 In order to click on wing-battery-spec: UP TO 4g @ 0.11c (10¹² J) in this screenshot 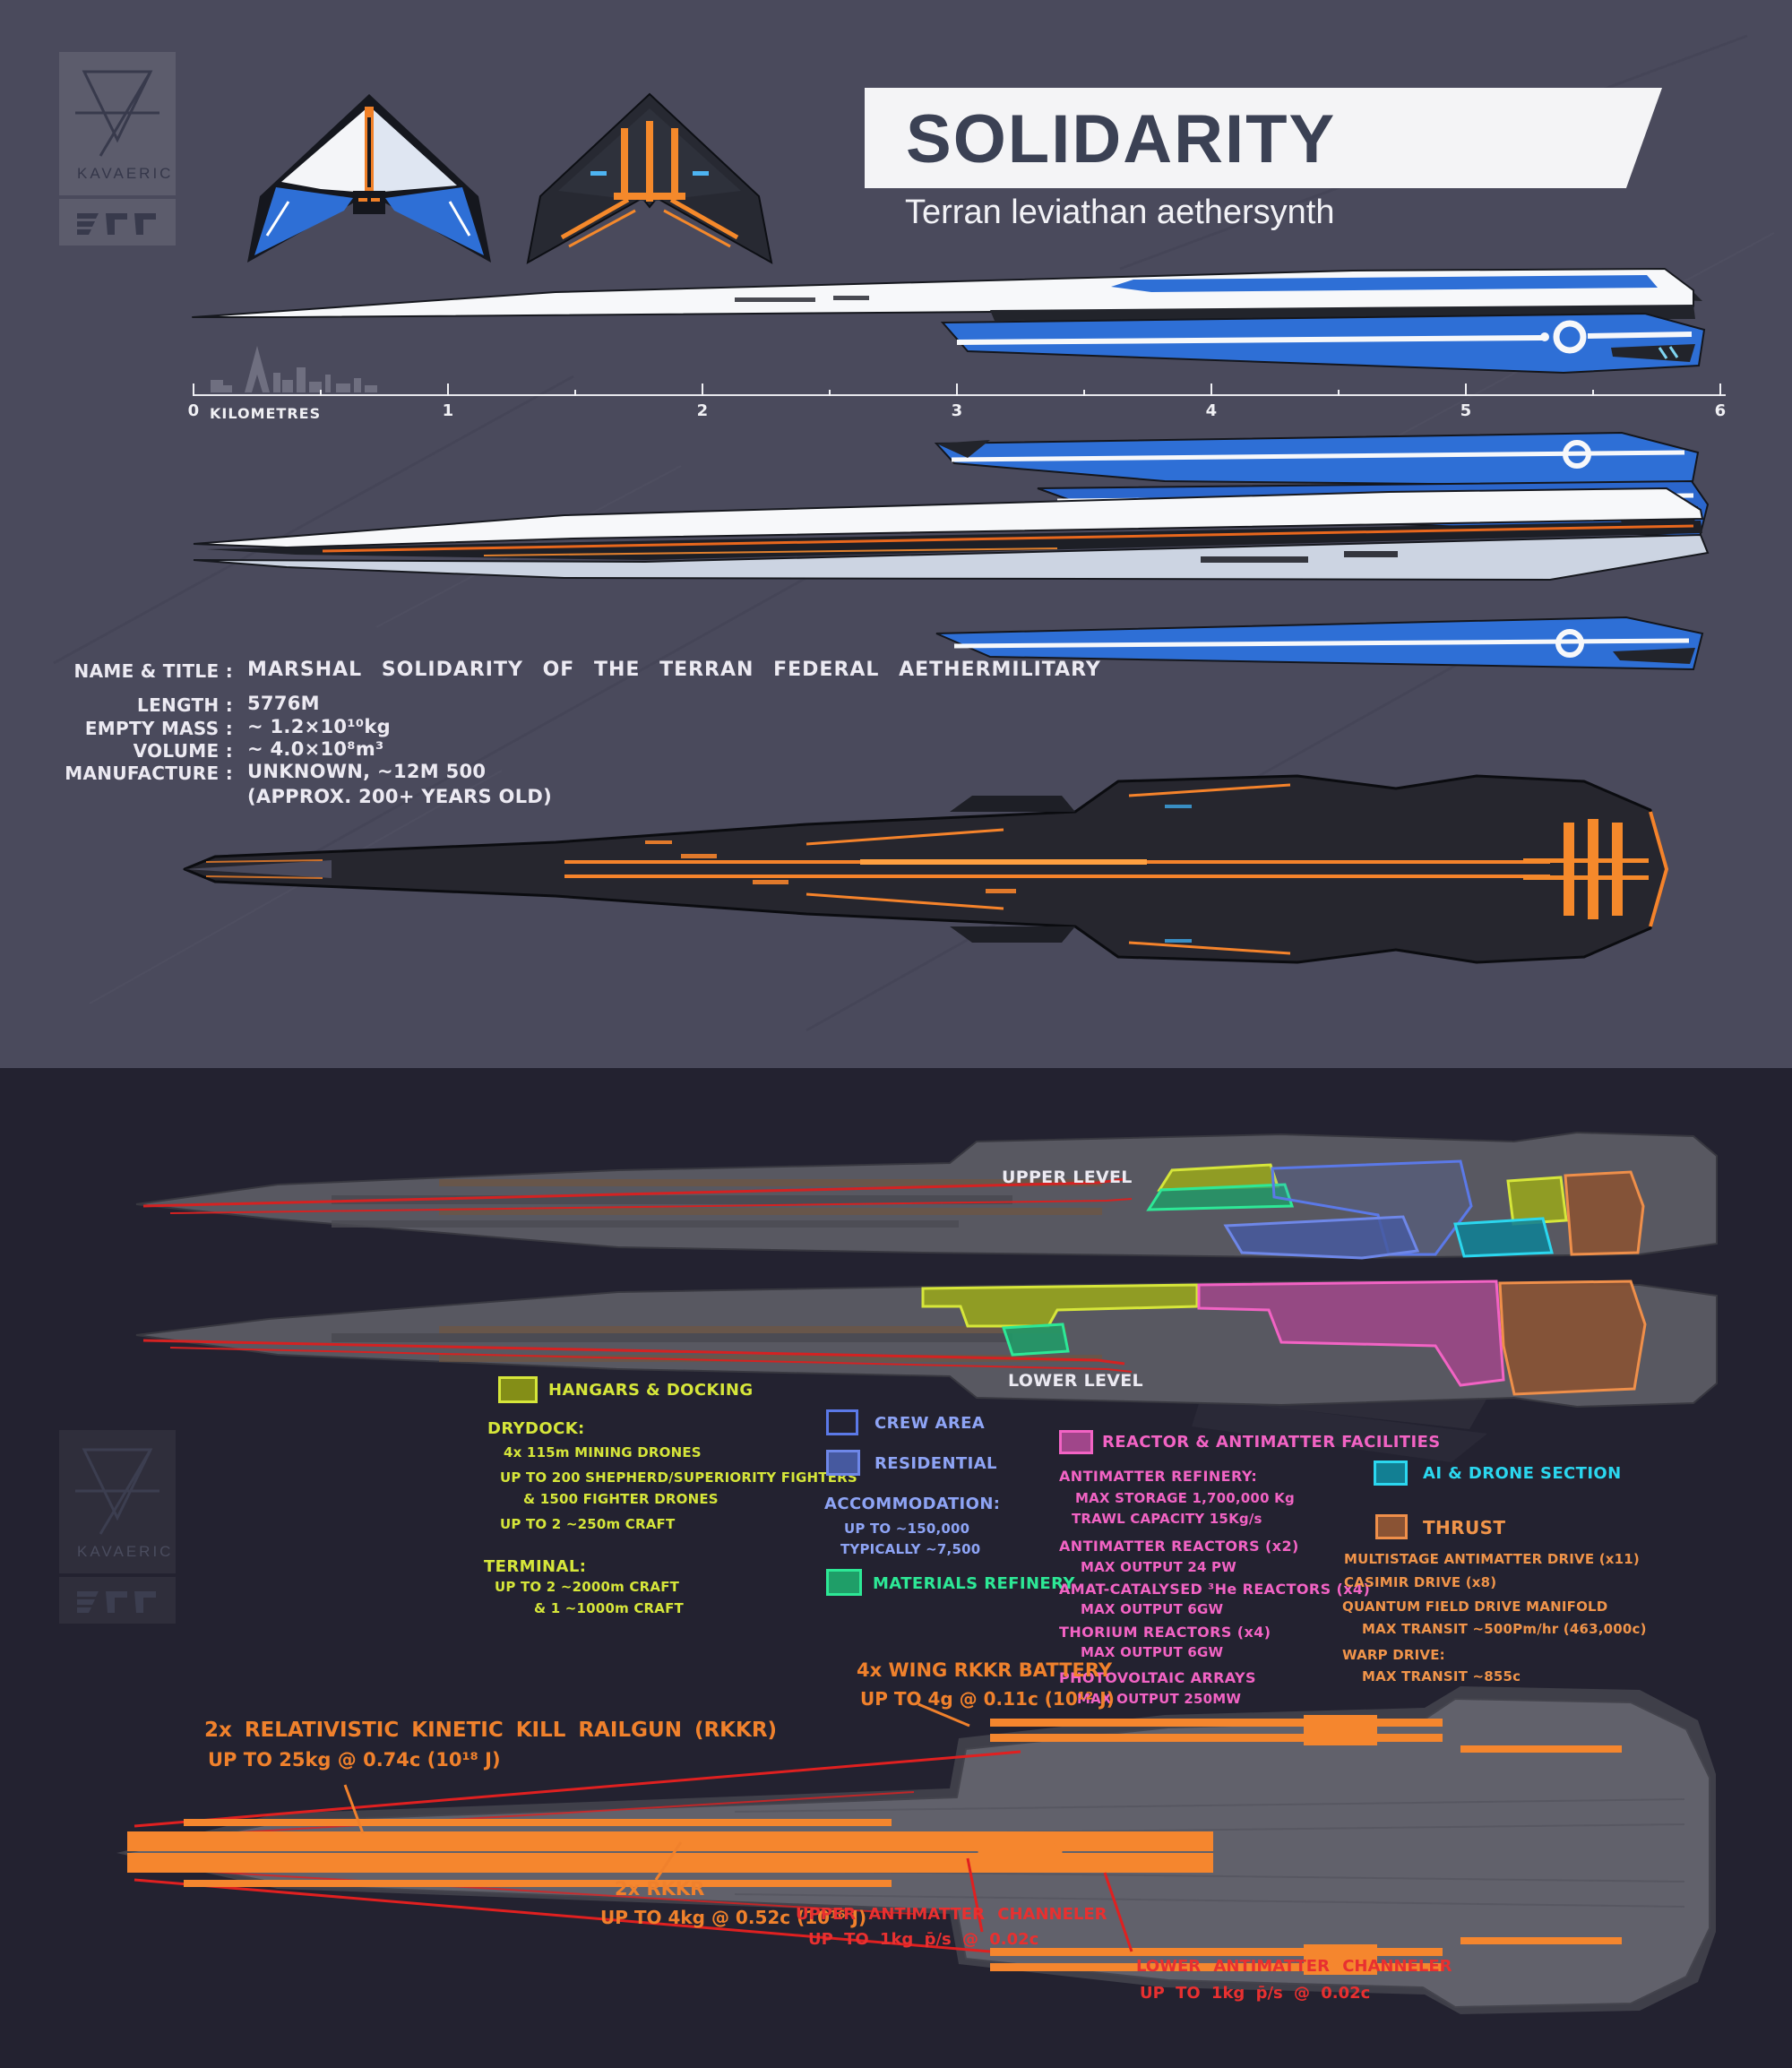, I will do `click(988, 1699)`.